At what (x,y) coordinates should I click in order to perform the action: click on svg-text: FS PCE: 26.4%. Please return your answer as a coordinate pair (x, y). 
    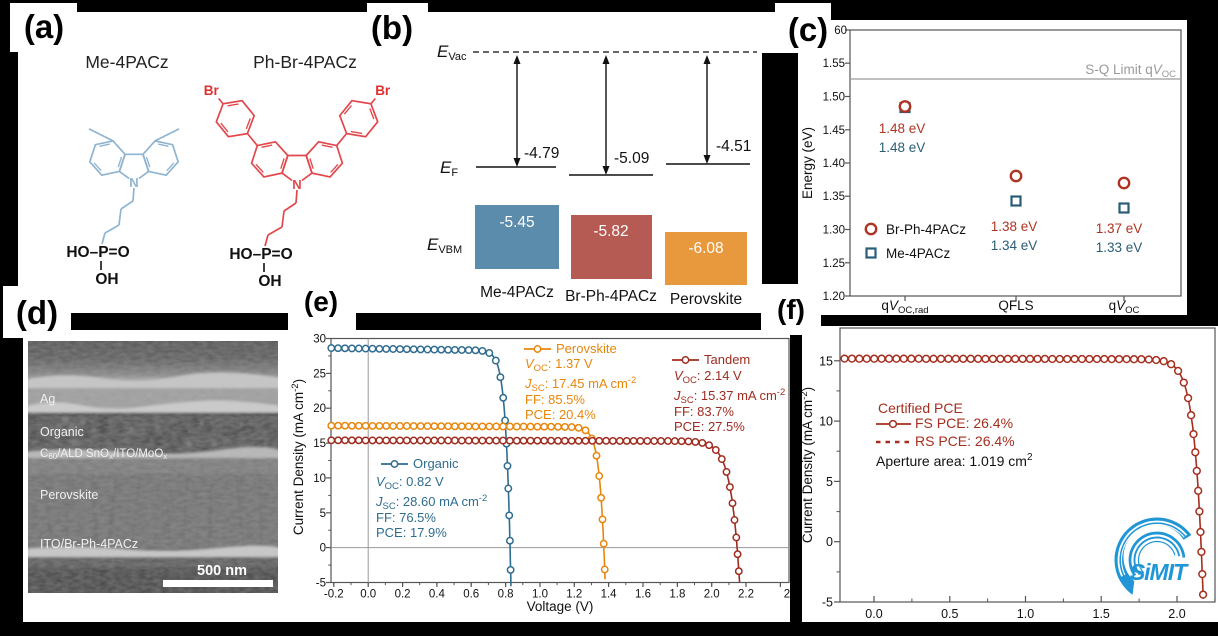
    Looking at the image, I should click on (964, 423).